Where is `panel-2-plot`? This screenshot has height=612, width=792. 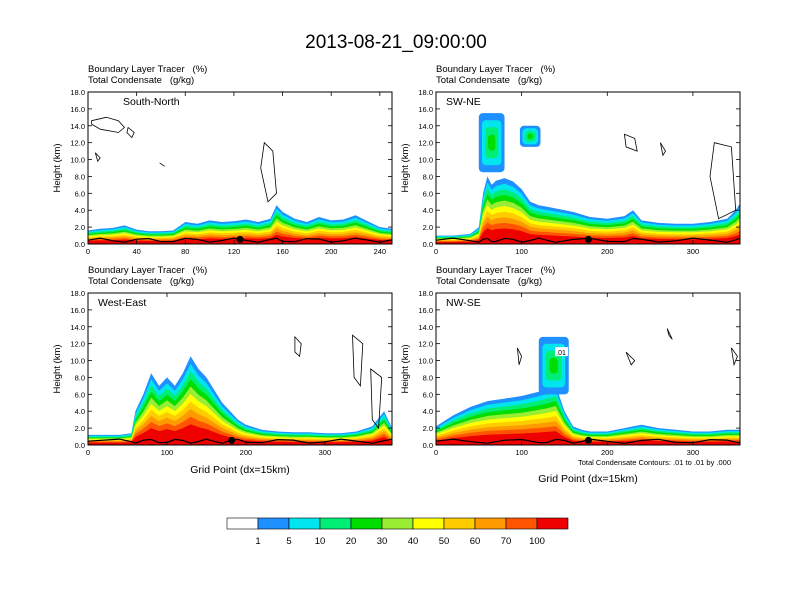
panel-2-plot is located at coordinates (588, 178).